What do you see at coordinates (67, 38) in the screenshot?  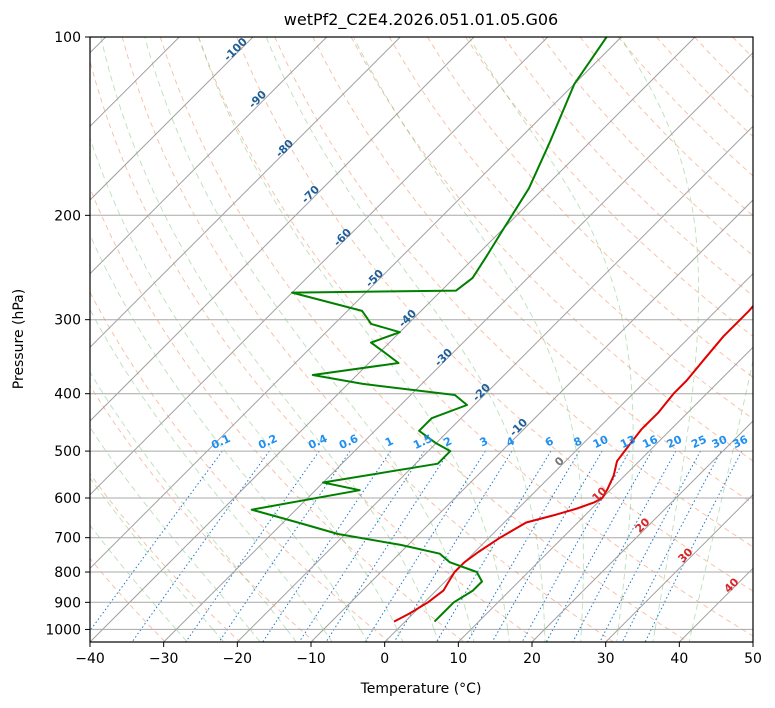 I see `y-tick-label: 100` at bounding box center [67, 38].